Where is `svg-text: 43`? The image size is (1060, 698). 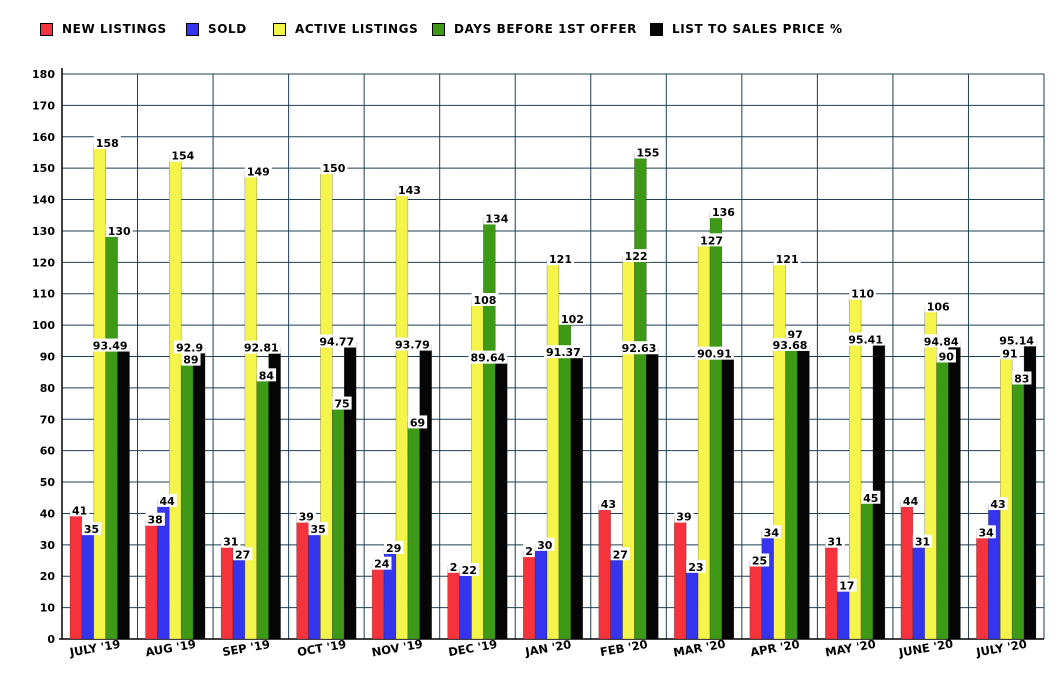 svg-text: 43 is located at coordinates (997, 504).